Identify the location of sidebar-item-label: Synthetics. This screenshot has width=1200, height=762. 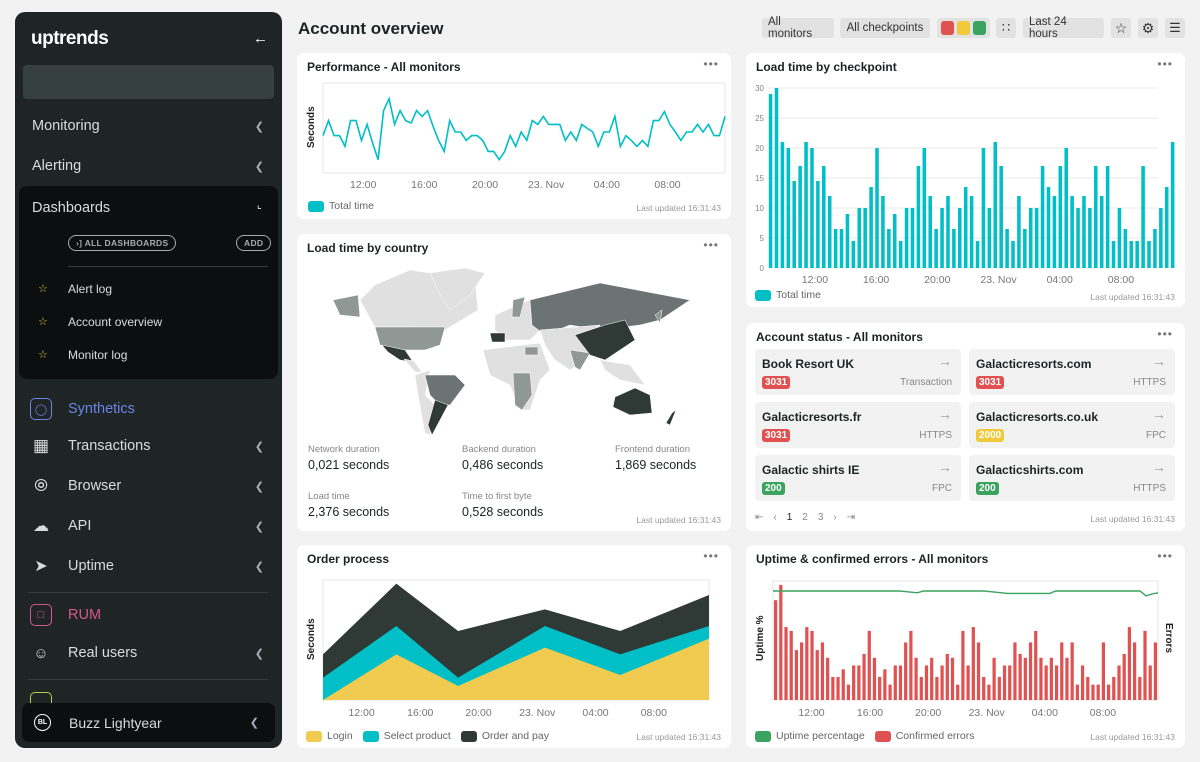
(101, 409).